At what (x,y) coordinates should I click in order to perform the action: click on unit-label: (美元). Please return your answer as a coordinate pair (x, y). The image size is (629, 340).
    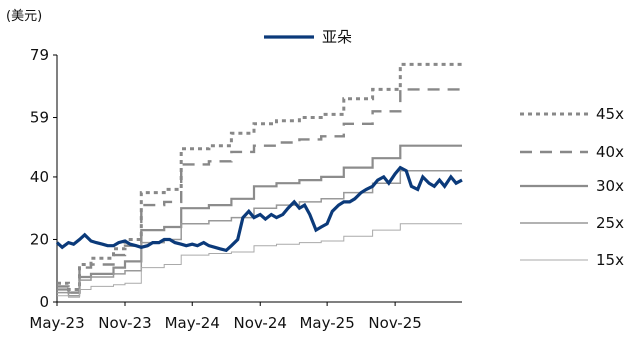
    Looking at the image, I should click on (24, 16).